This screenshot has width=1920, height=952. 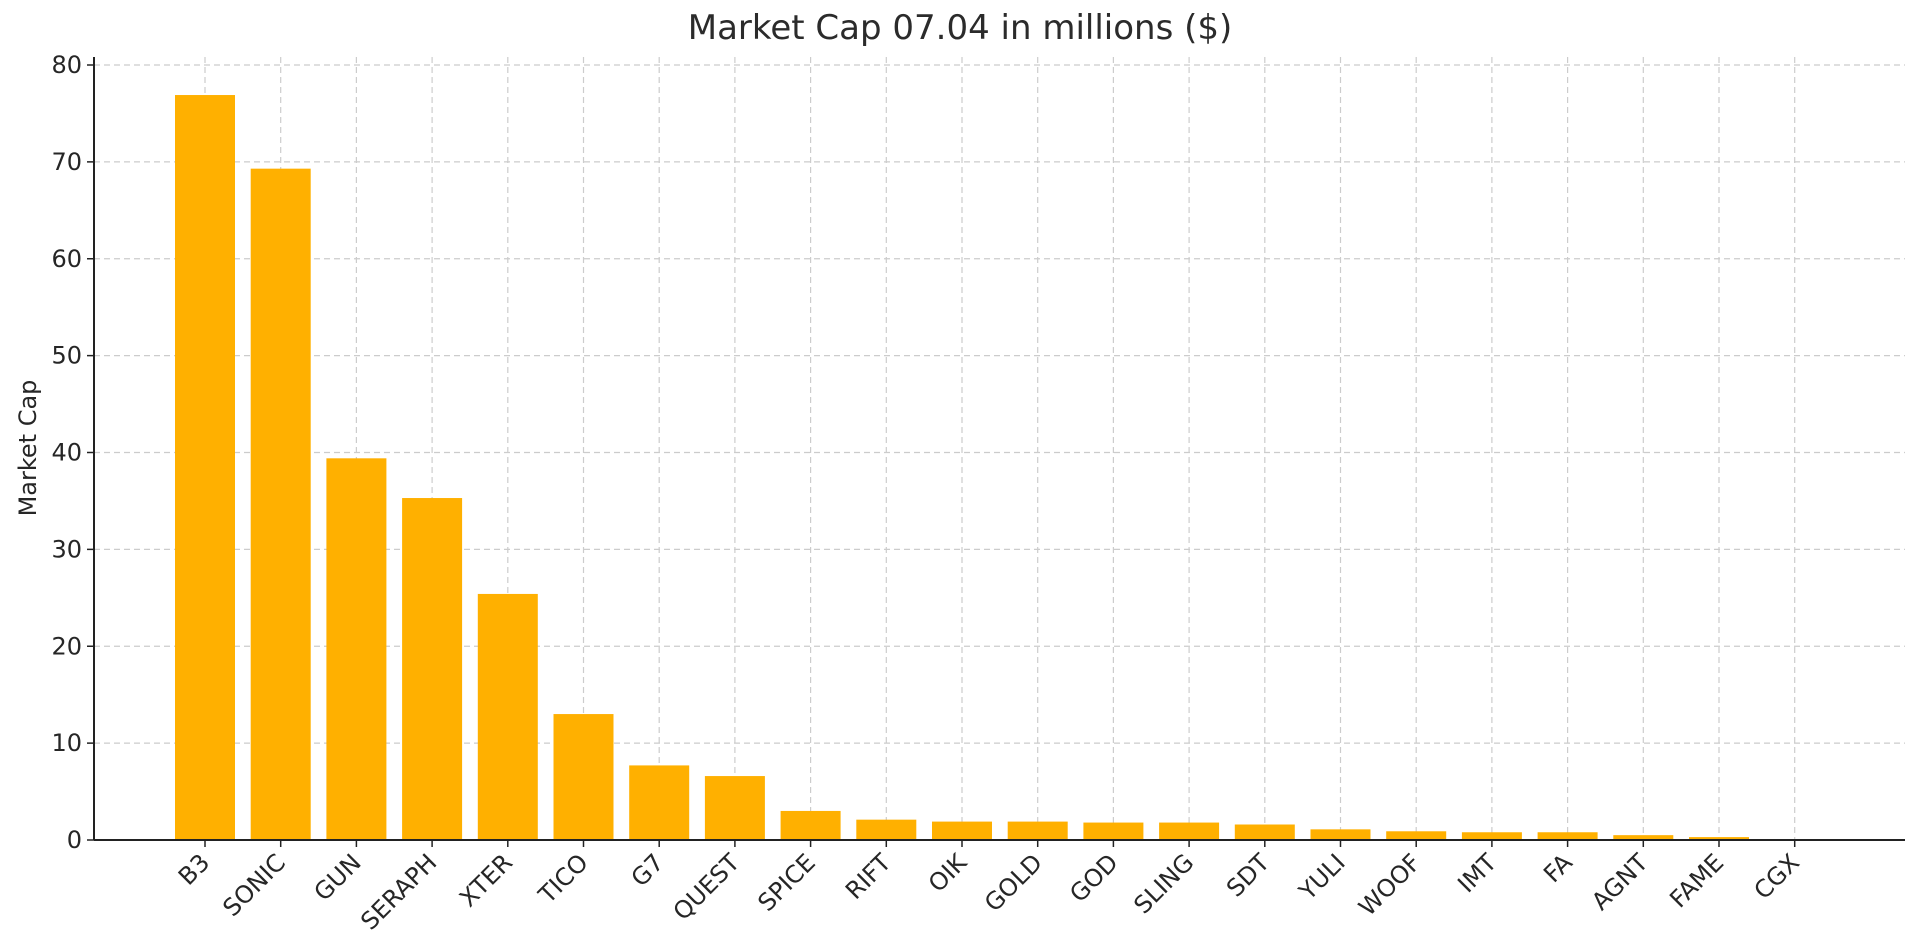 I want to click on x-tick-label: RIFT, so click(x=868, y=876).